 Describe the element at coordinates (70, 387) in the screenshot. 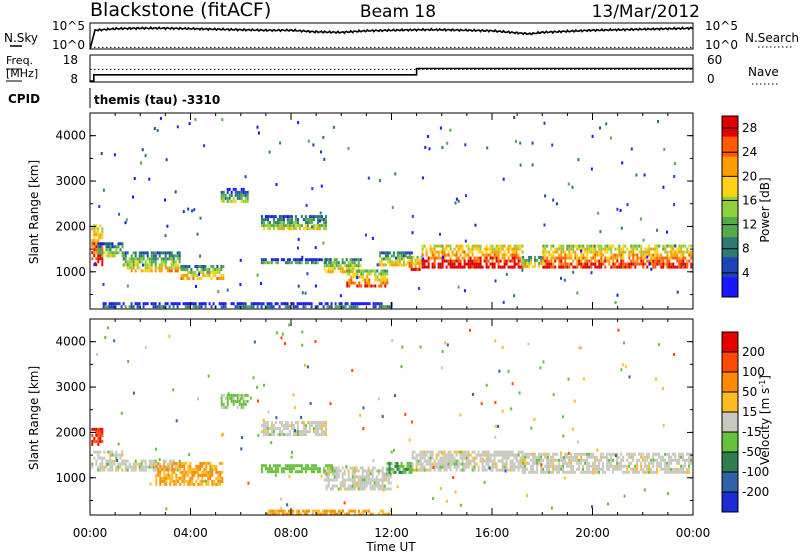

I see `velocity-ytick-label: 3000` at that location.